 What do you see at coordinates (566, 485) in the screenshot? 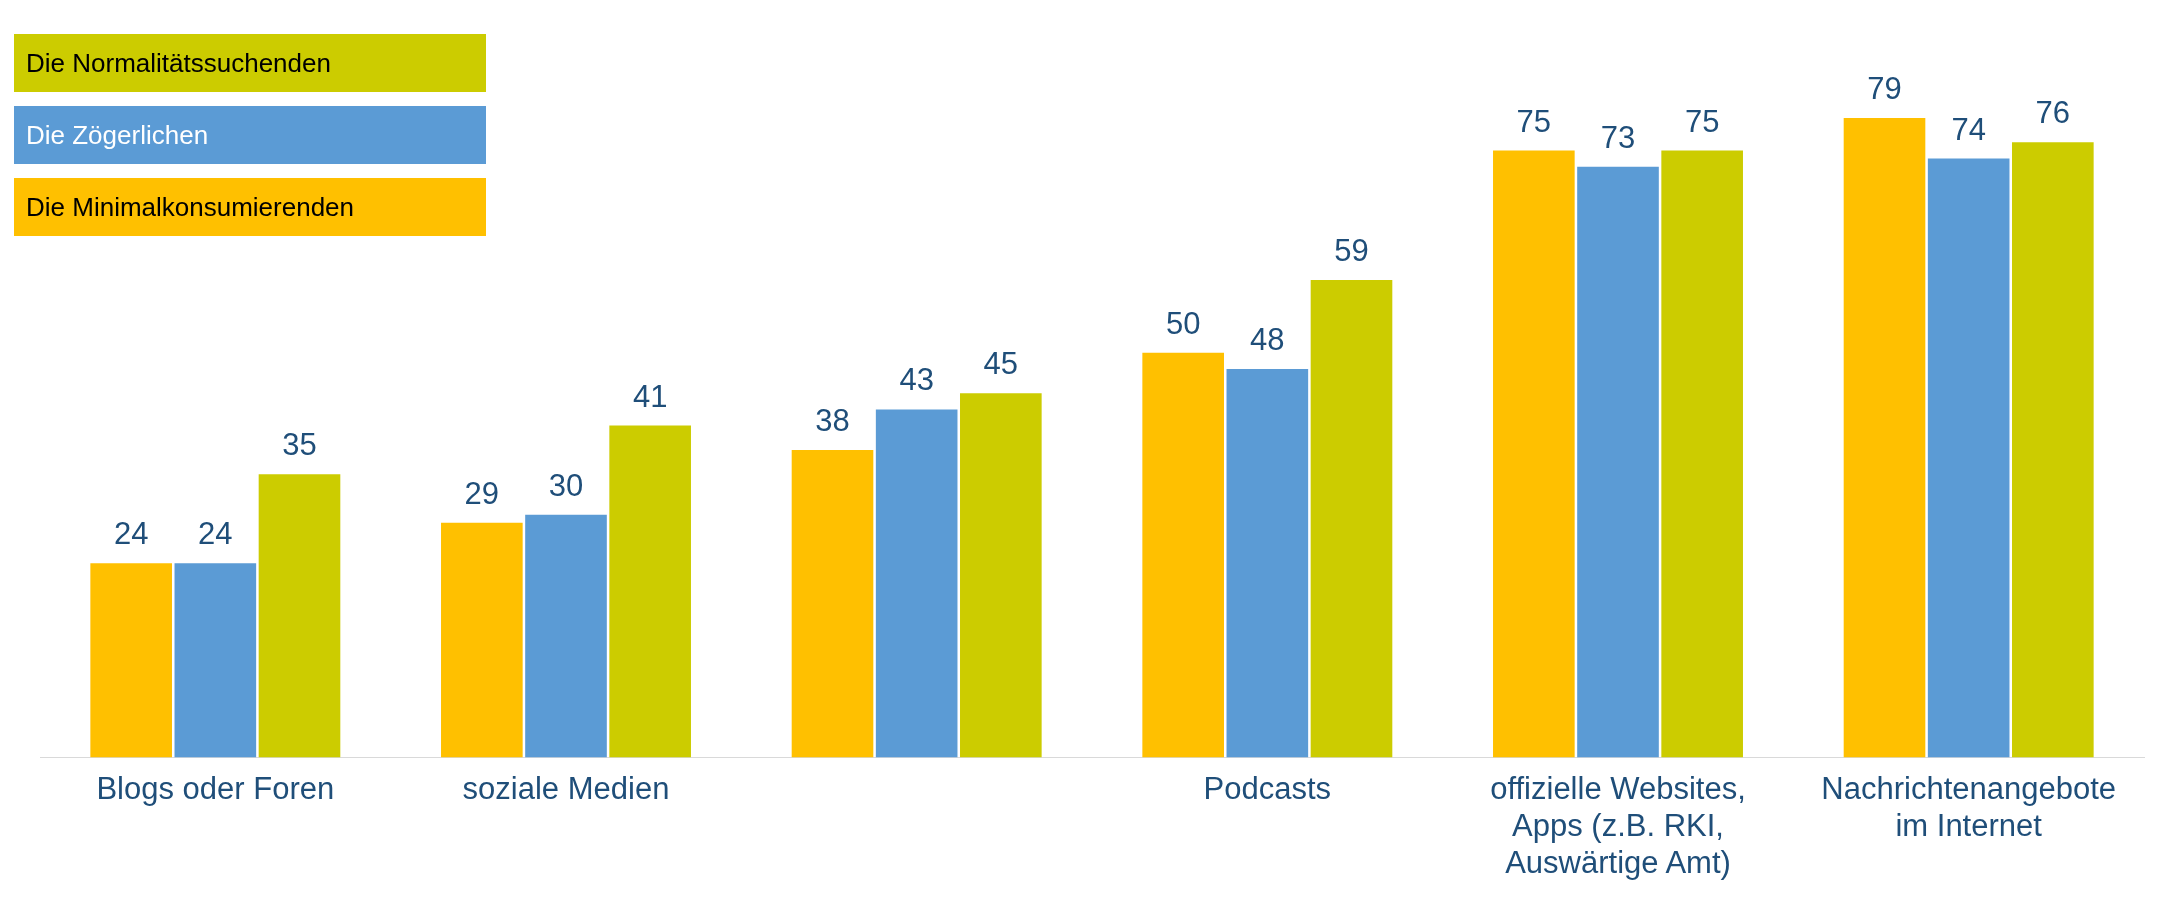
I see `data-label: 30` at bounding box center [566, 485].